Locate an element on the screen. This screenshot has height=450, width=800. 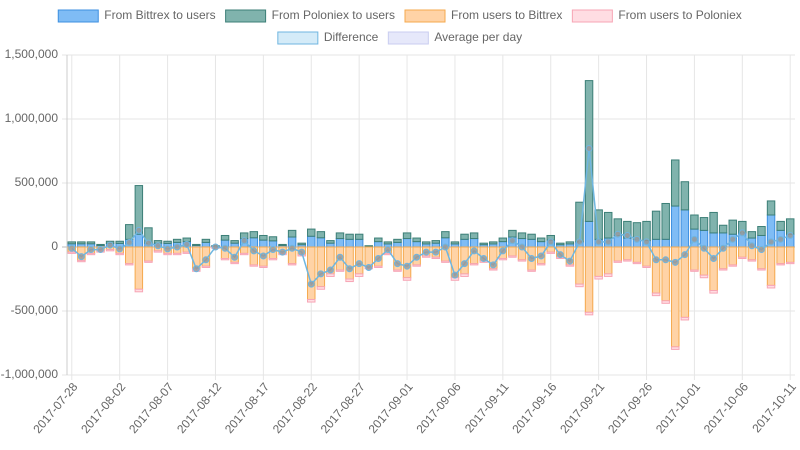
x-tick-label: 2017-09-26 is located at coordinates (630, 408).